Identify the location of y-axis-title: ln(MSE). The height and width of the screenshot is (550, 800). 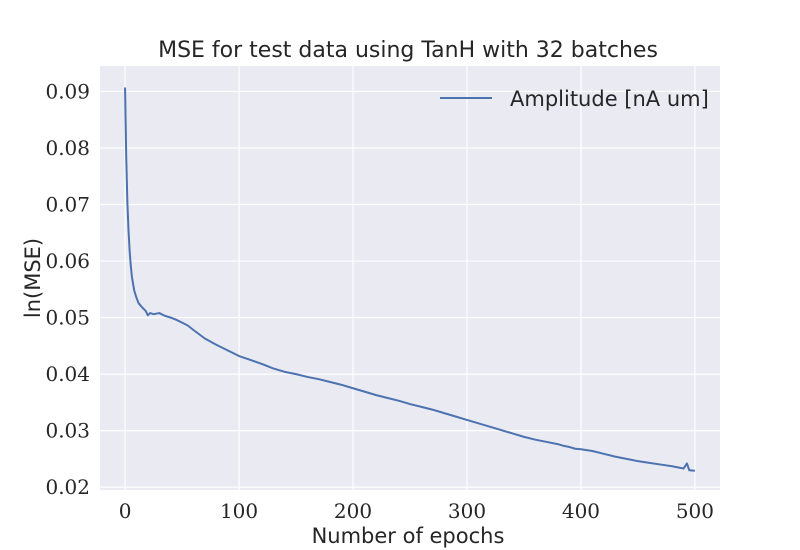
(33, 278).